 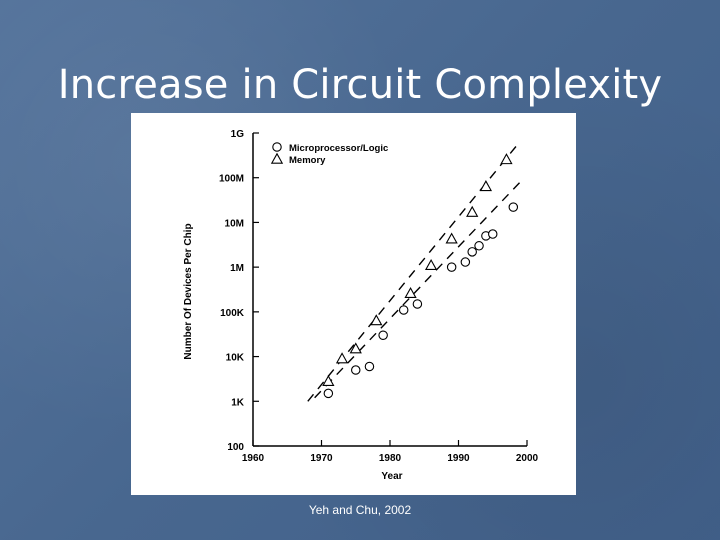 What do you see at coordinates (527, 458) in the screenshot?
I see `x-tick-label: 2000` at bounding box center [527, 458].